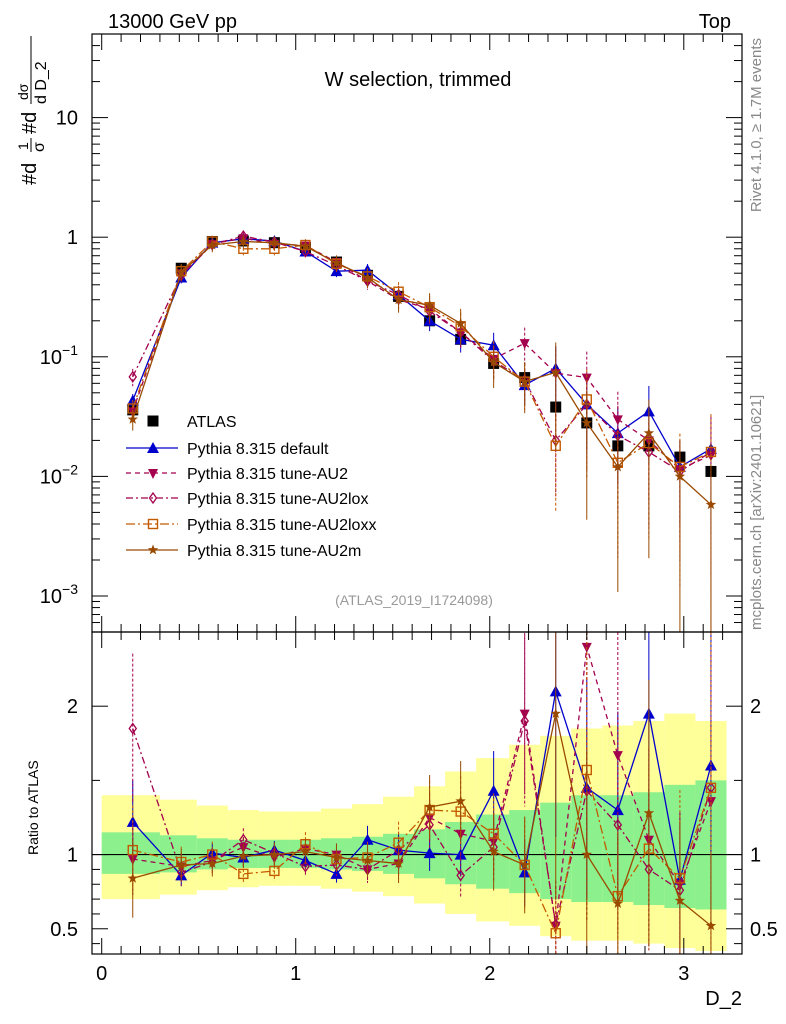 The height and width of the screenshot is (1024, 786). Describe the element at coordinates (493, 345) in the screenshot. I see `data-point-default` at that location.